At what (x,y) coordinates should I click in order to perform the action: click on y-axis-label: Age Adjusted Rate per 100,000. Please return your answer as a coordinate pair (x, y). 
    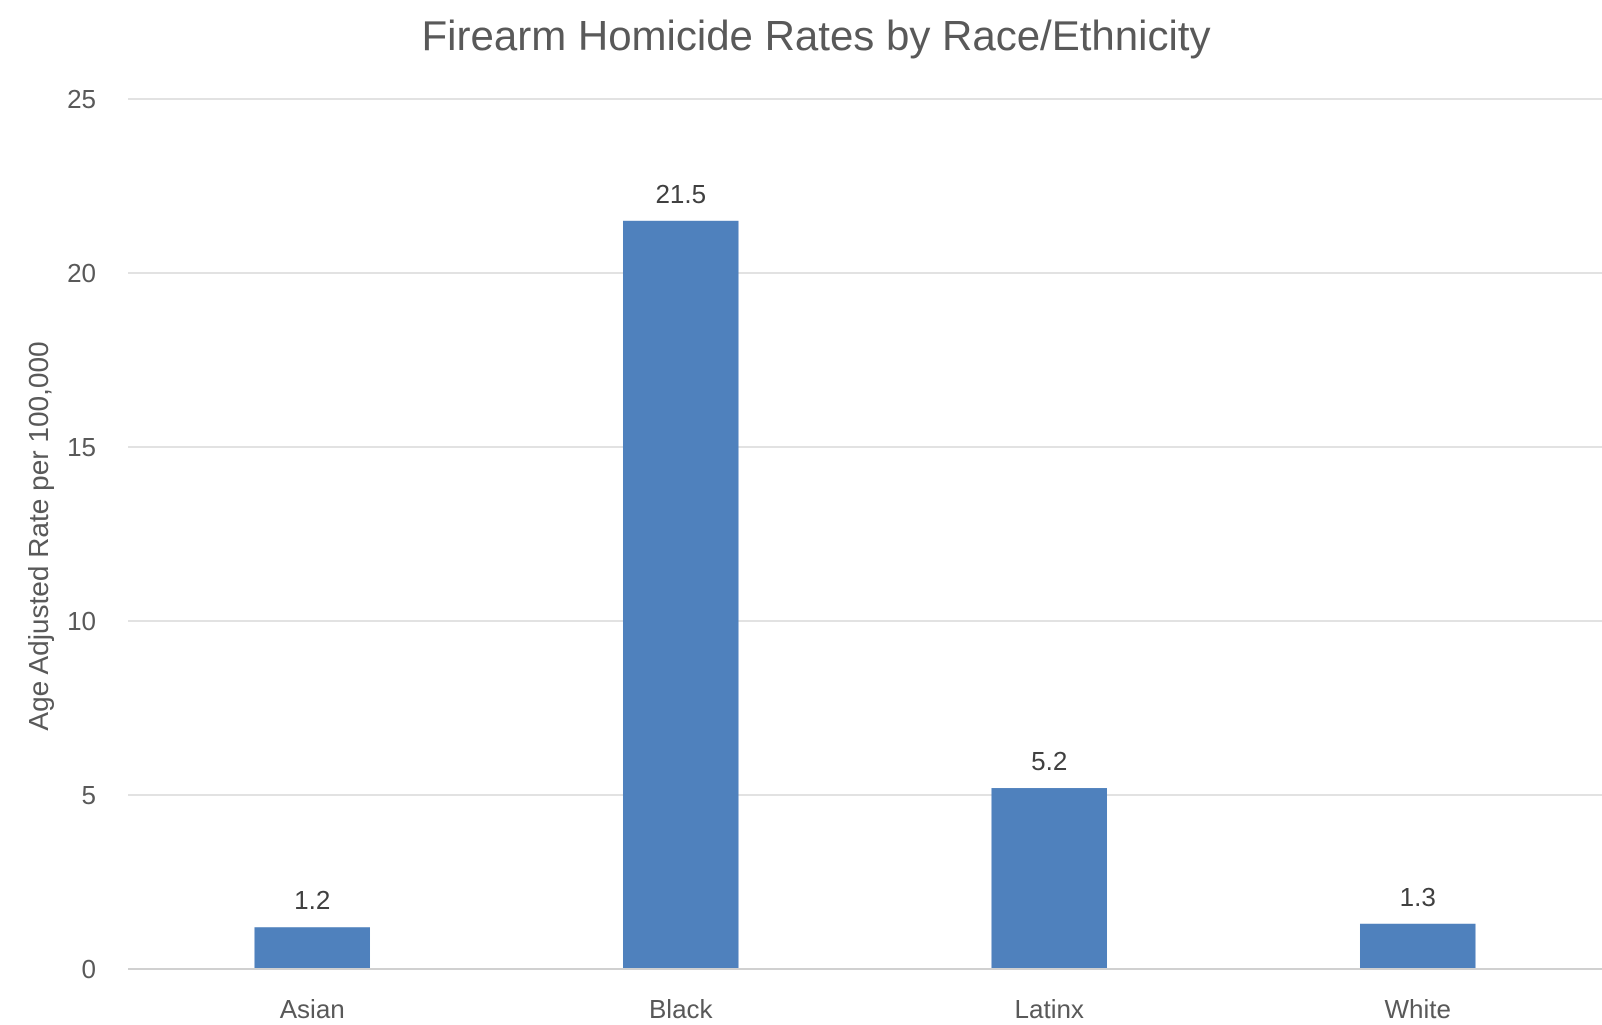
    Looking at the image, I should click on (38, 535).